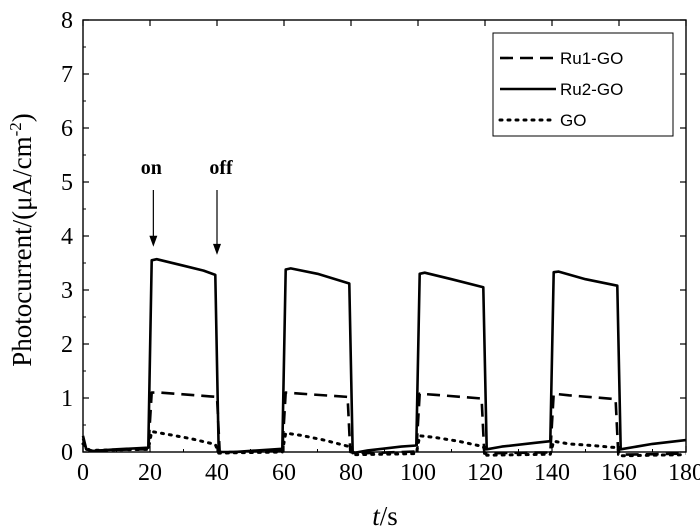 The height and width of the screenshot is (530, 700). Describe the element at coordinates (151, 168) in the screenshot. I see `annotation-on: on` at that location.